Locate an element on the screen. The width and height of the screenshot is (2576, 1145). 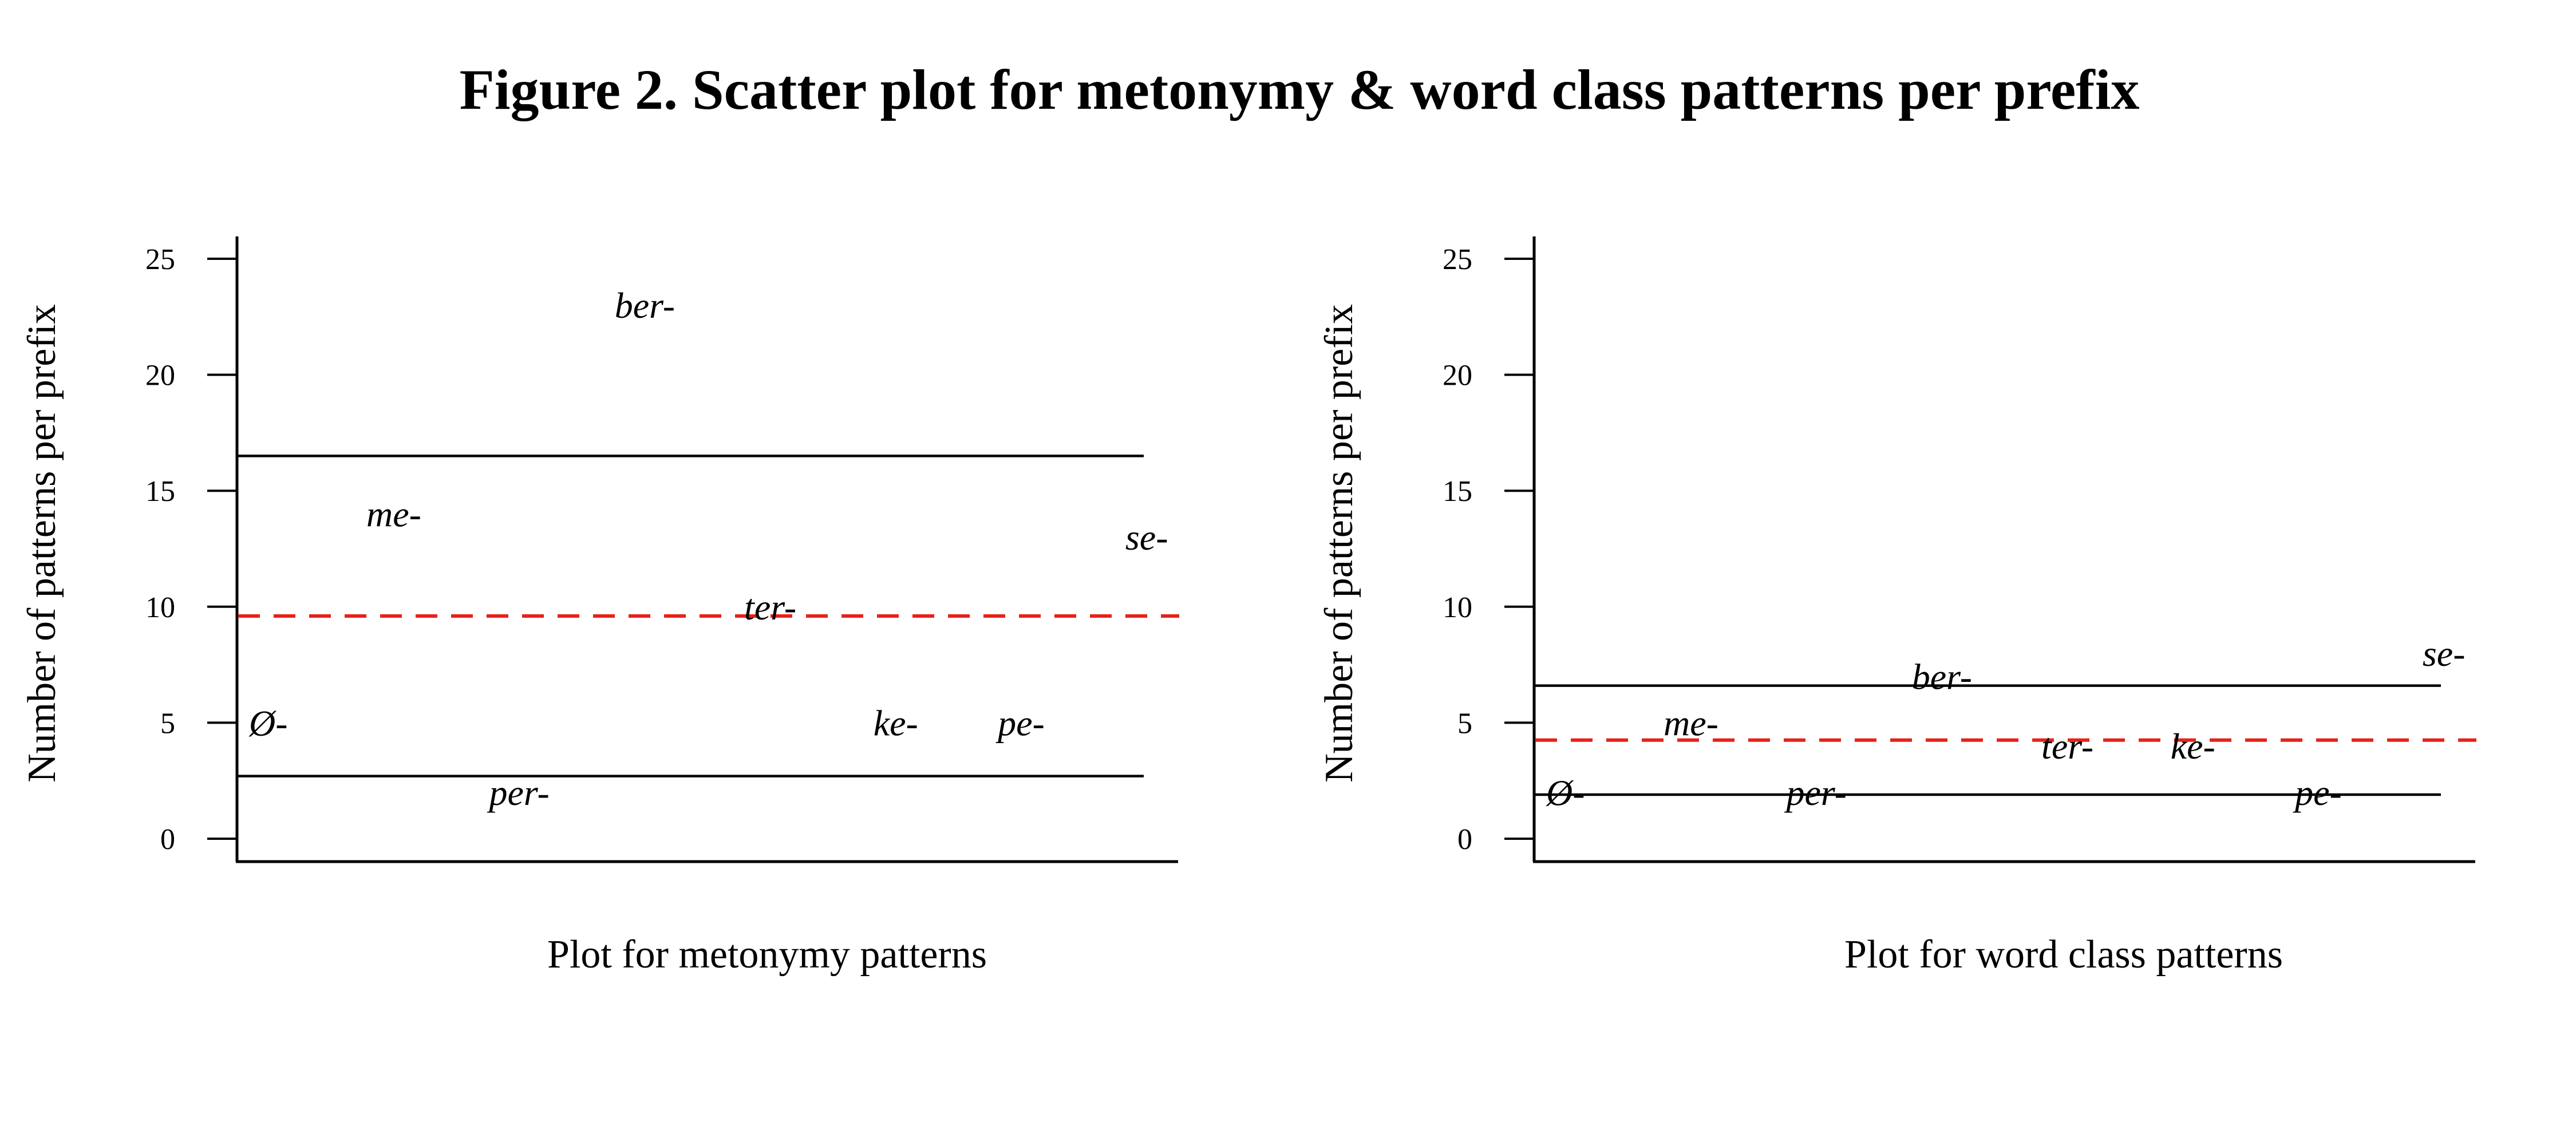
x-axis-label: Plot for metonymy patterns is located at coordinates (767, 955).